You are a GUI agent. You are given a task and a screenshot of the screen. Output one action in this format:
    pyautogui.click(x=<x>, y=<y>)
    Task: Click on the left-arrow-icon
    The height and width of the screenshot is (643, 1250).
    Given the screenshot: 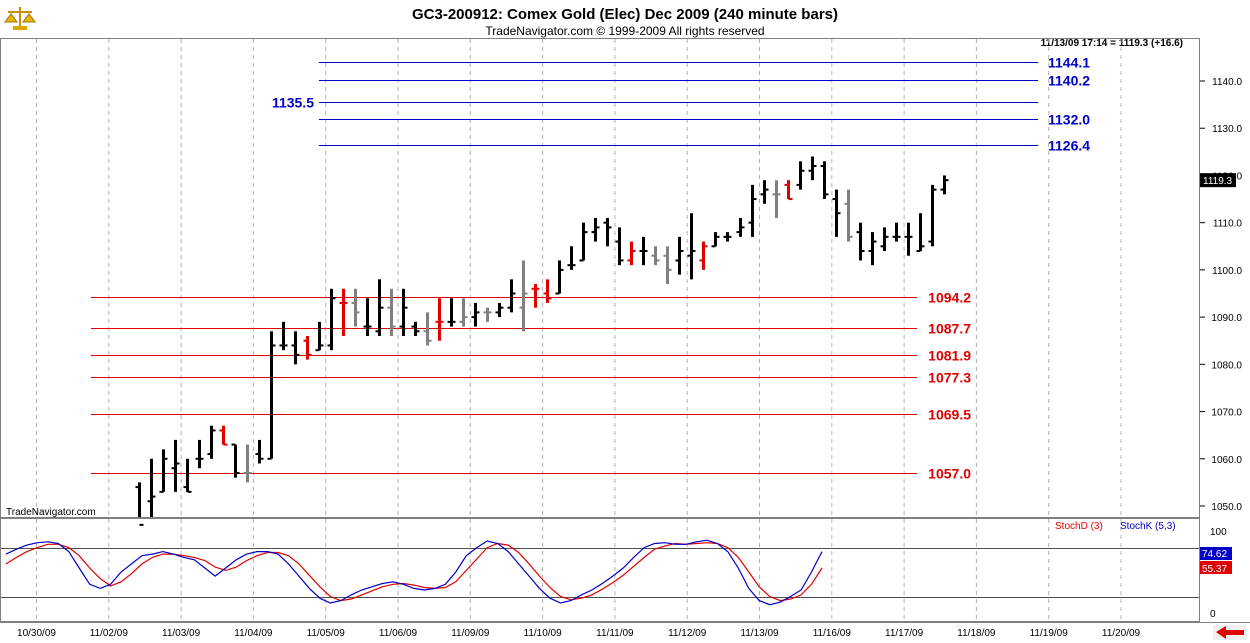 What is the action you would take?
    pyautogui.click(x=1230, y=632)
    